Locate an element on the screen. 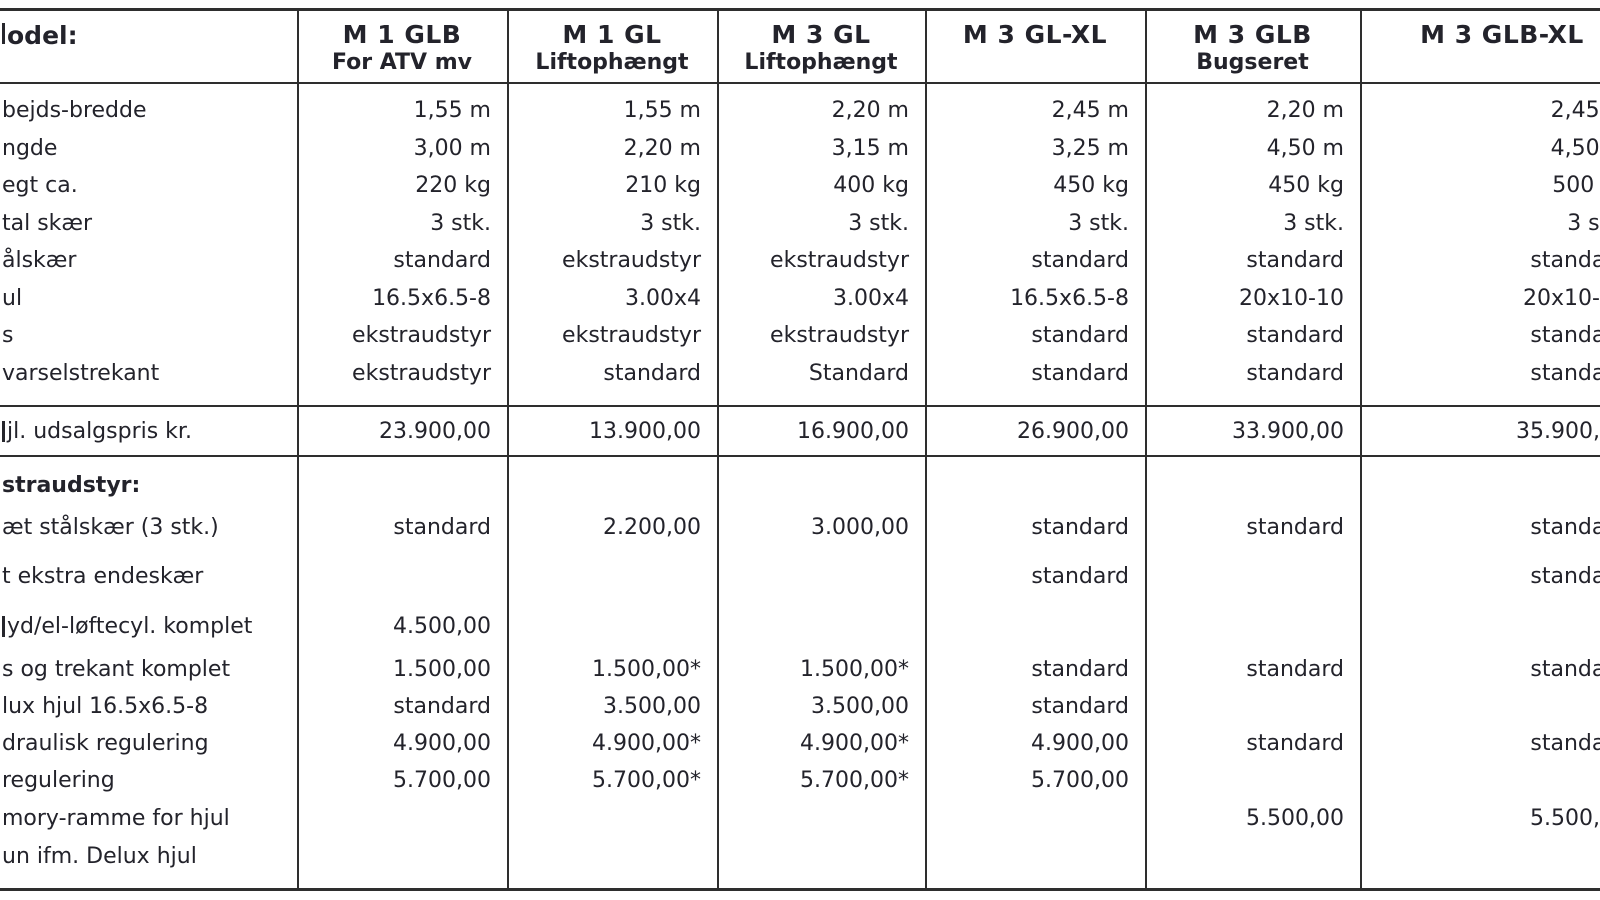 This screenshot has height=900, width=1600. spec-label-text: s is located at coordinates (8, 336).